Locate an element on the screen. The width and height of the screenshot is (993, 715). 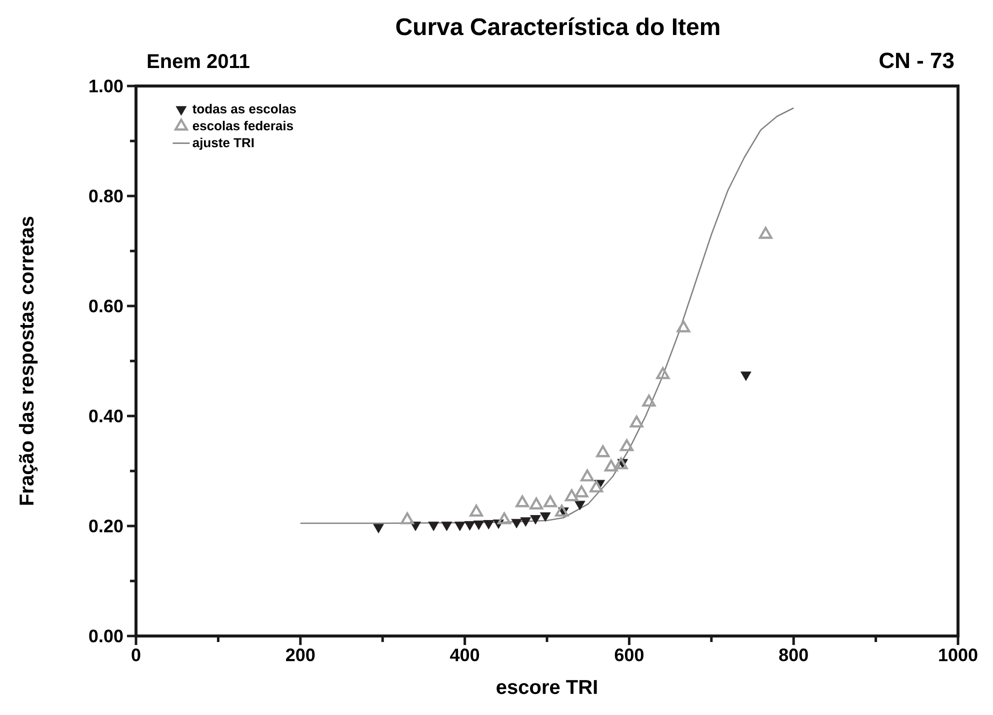
x-tick-label: 400 is located at coordinates (465, 655).